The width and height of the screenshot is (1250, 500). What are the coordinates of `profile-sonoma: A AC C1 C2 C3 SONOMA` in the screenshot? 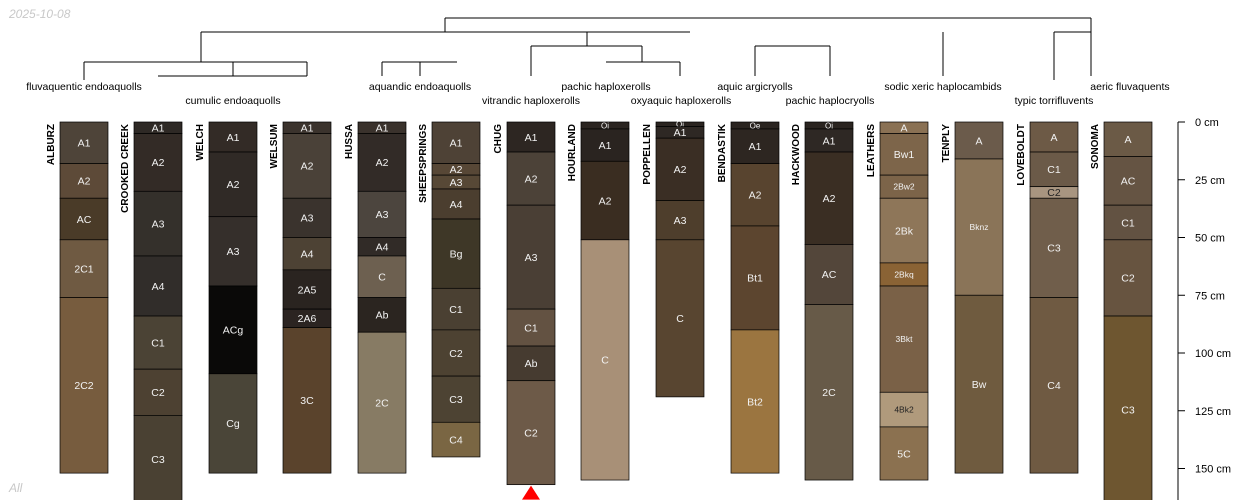 It's located at (1121, 310).